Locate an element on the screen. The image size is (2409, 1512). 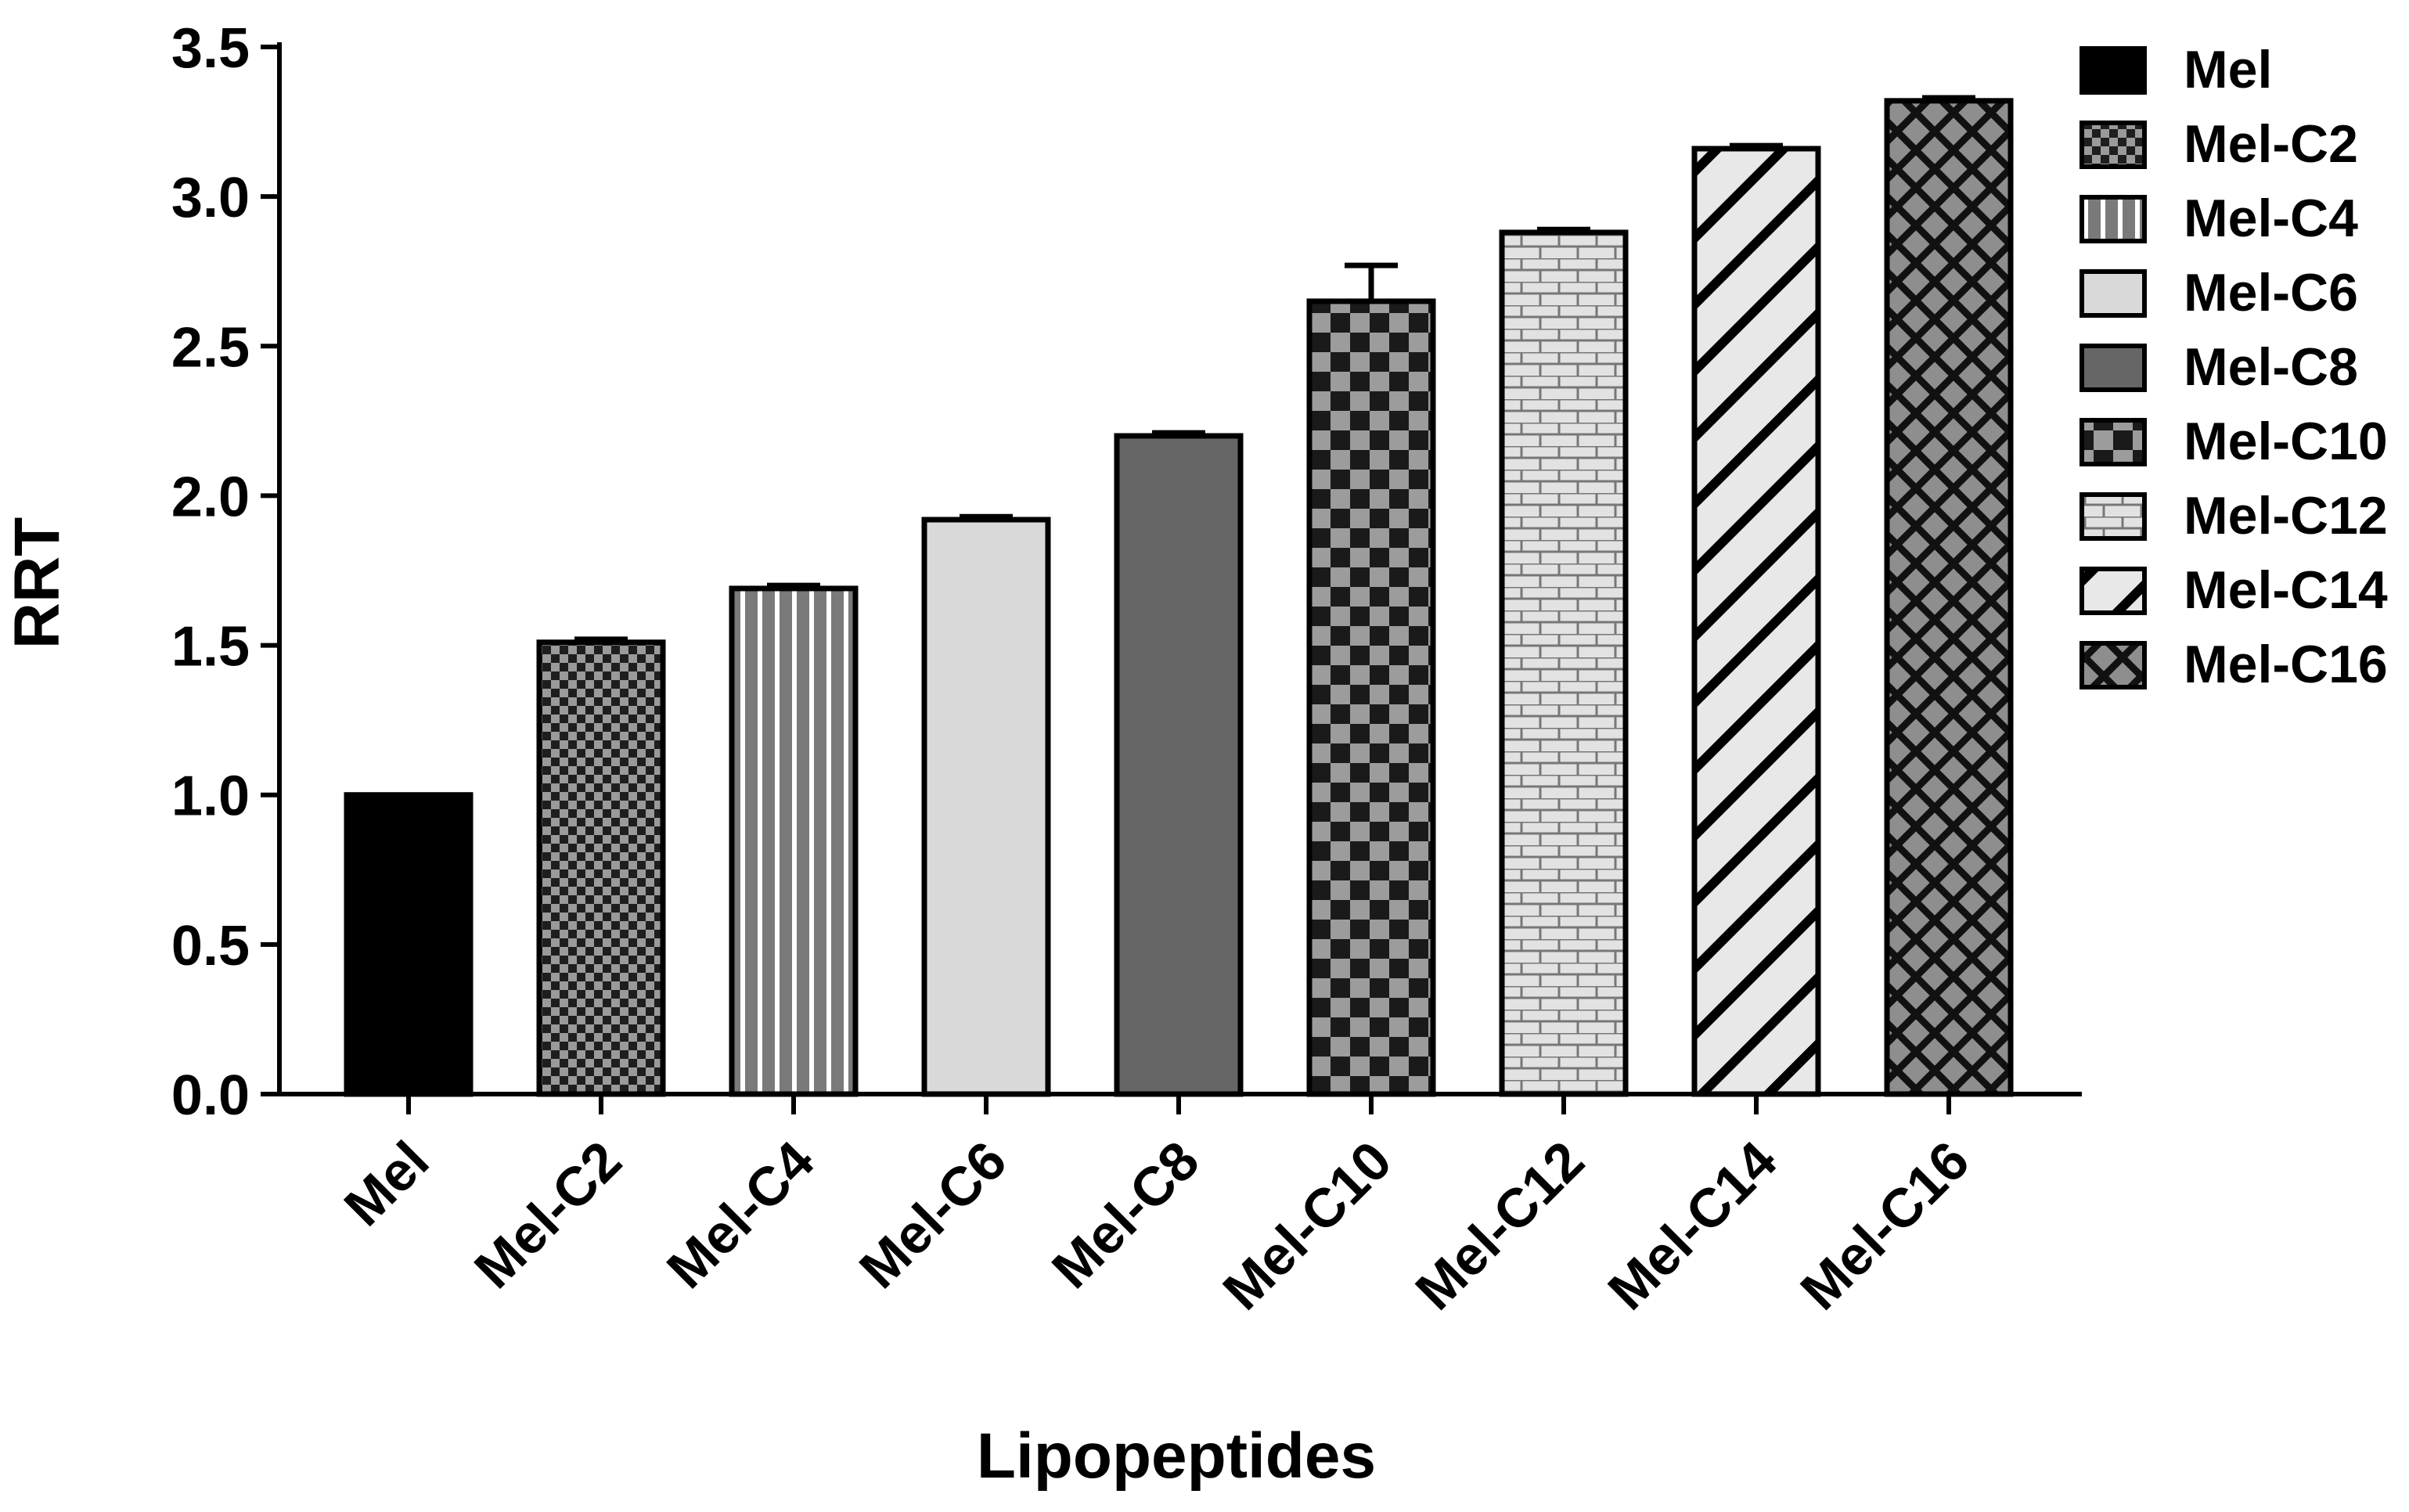
bar-mel-c16 is located at coordinates (1949, 597).